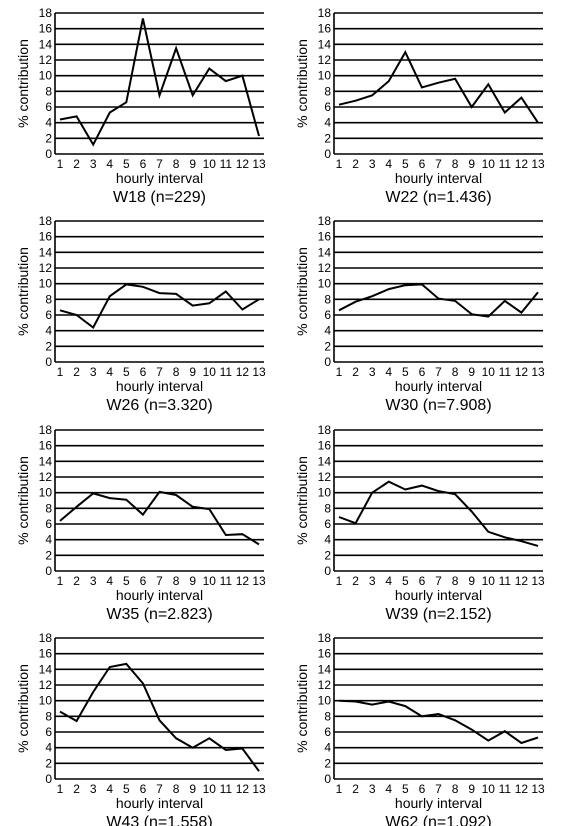 The height and width of the screenshot is (826, 568). What do you see at coordinates (422, 789) in the screenshot?
I see `x-tick-label: 6` at bounding box center [422, 789].